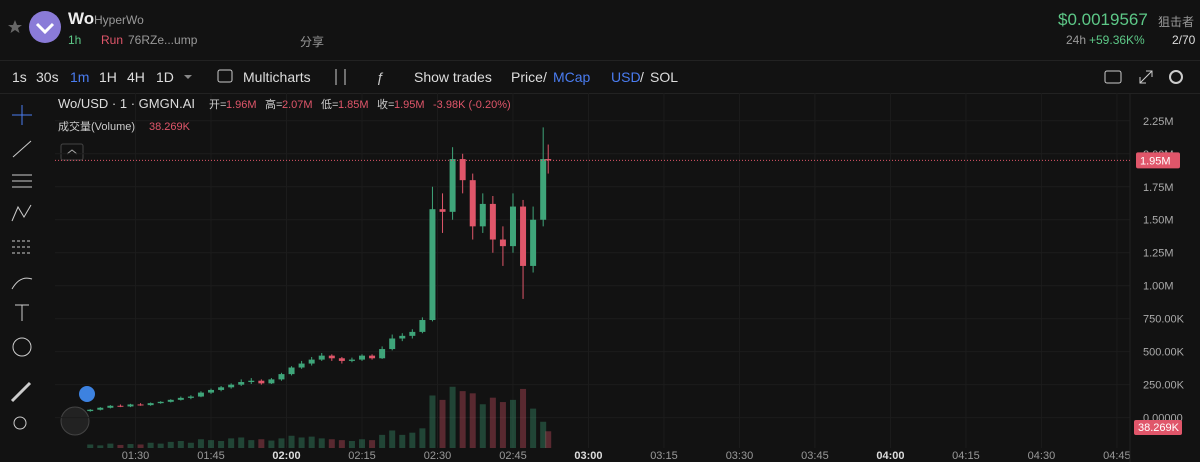 Image resolution: width=1200 pixels, height=462 pixels. I want to click on emoji-tool, so click(22, 347).